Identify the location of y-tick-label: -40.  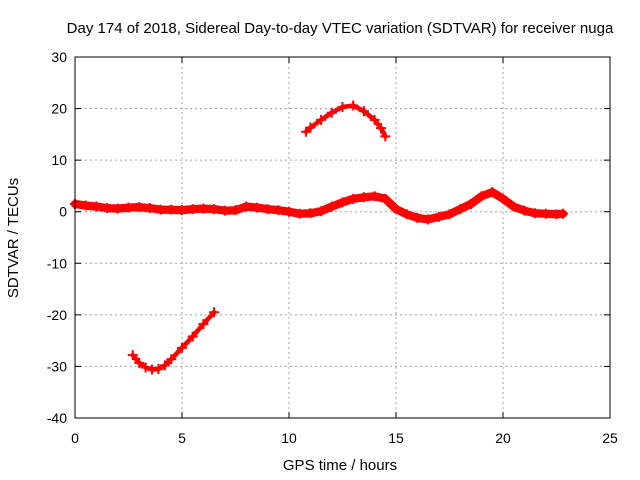
(57, 418).